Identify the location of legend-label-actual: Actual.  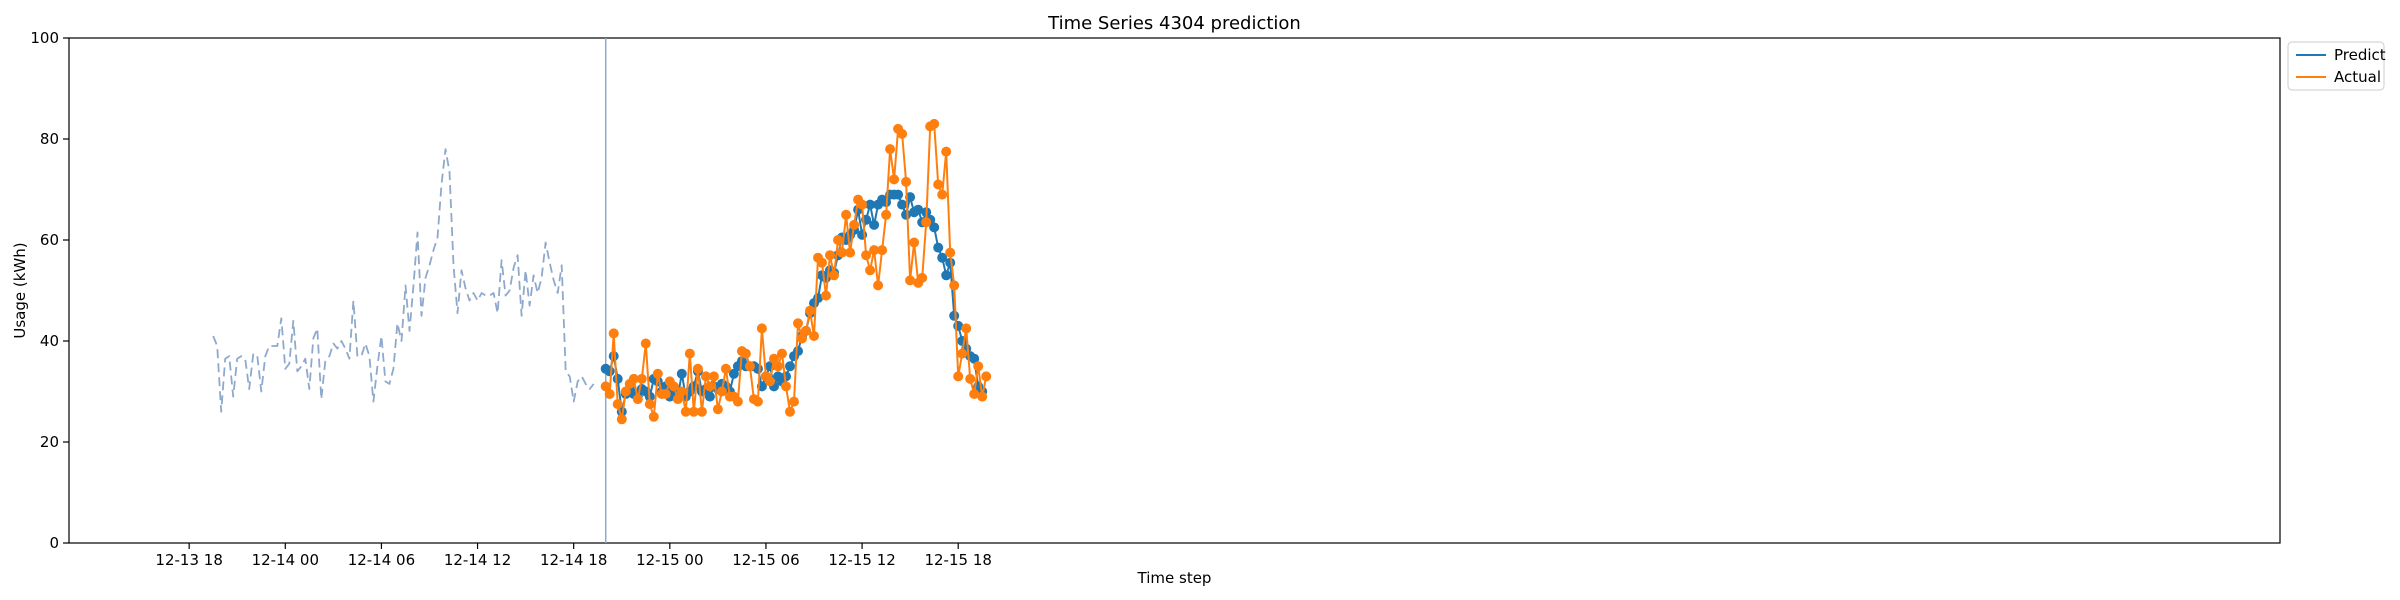
(2357, 77).